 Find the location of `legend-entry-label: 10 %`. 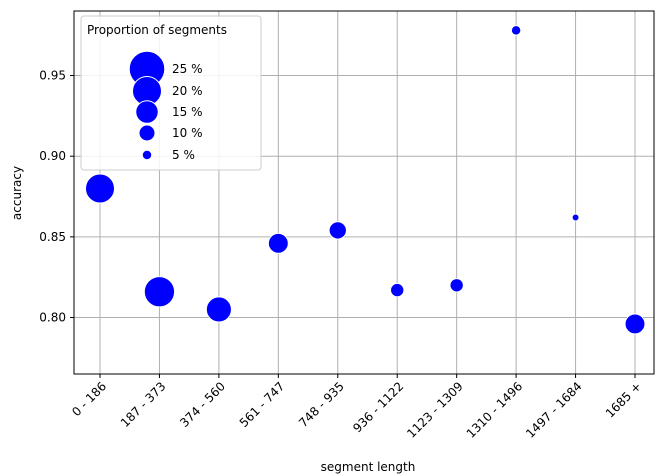

legend-entry-label: 10 % is located at coordinates (187, 133).